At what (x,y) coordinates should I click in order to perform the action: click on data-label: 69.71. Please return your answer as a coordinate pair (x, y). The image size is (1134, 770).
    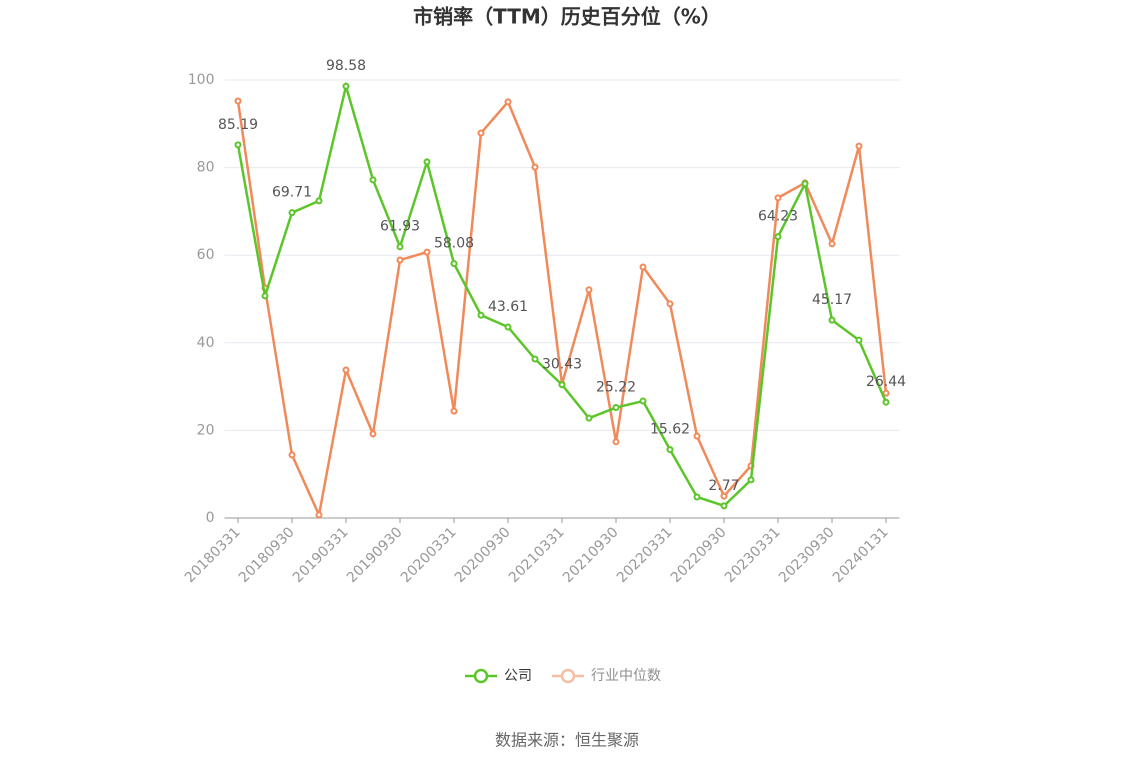
    Looking at the image, I should click on (292, 193).